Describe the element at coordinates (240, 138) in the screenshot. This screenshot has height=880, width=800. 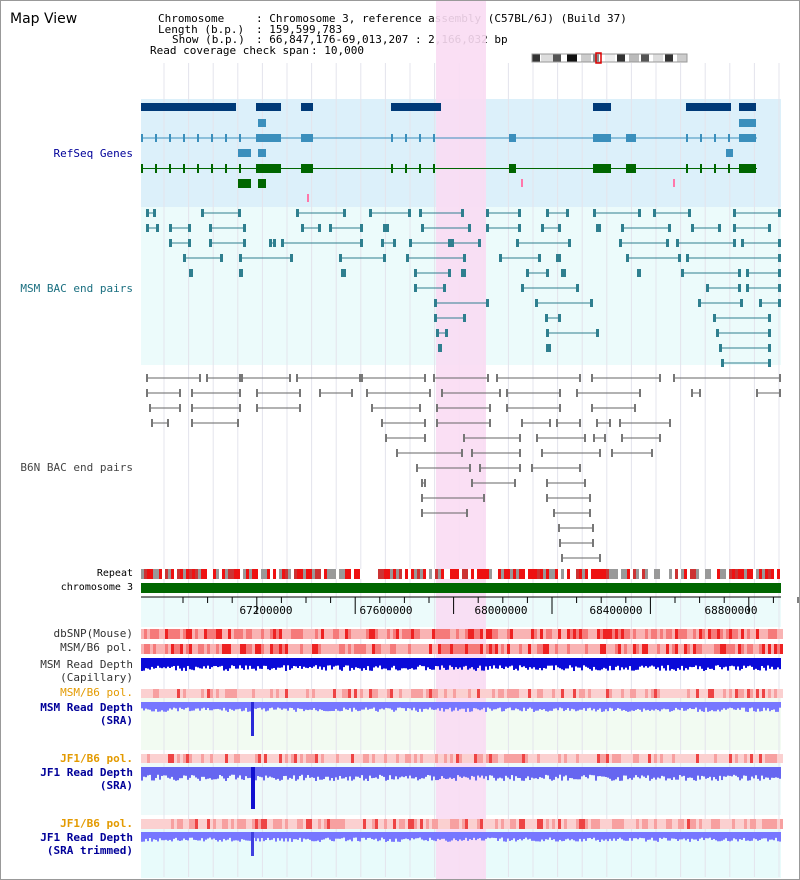
I see `gene-exon` at that location.